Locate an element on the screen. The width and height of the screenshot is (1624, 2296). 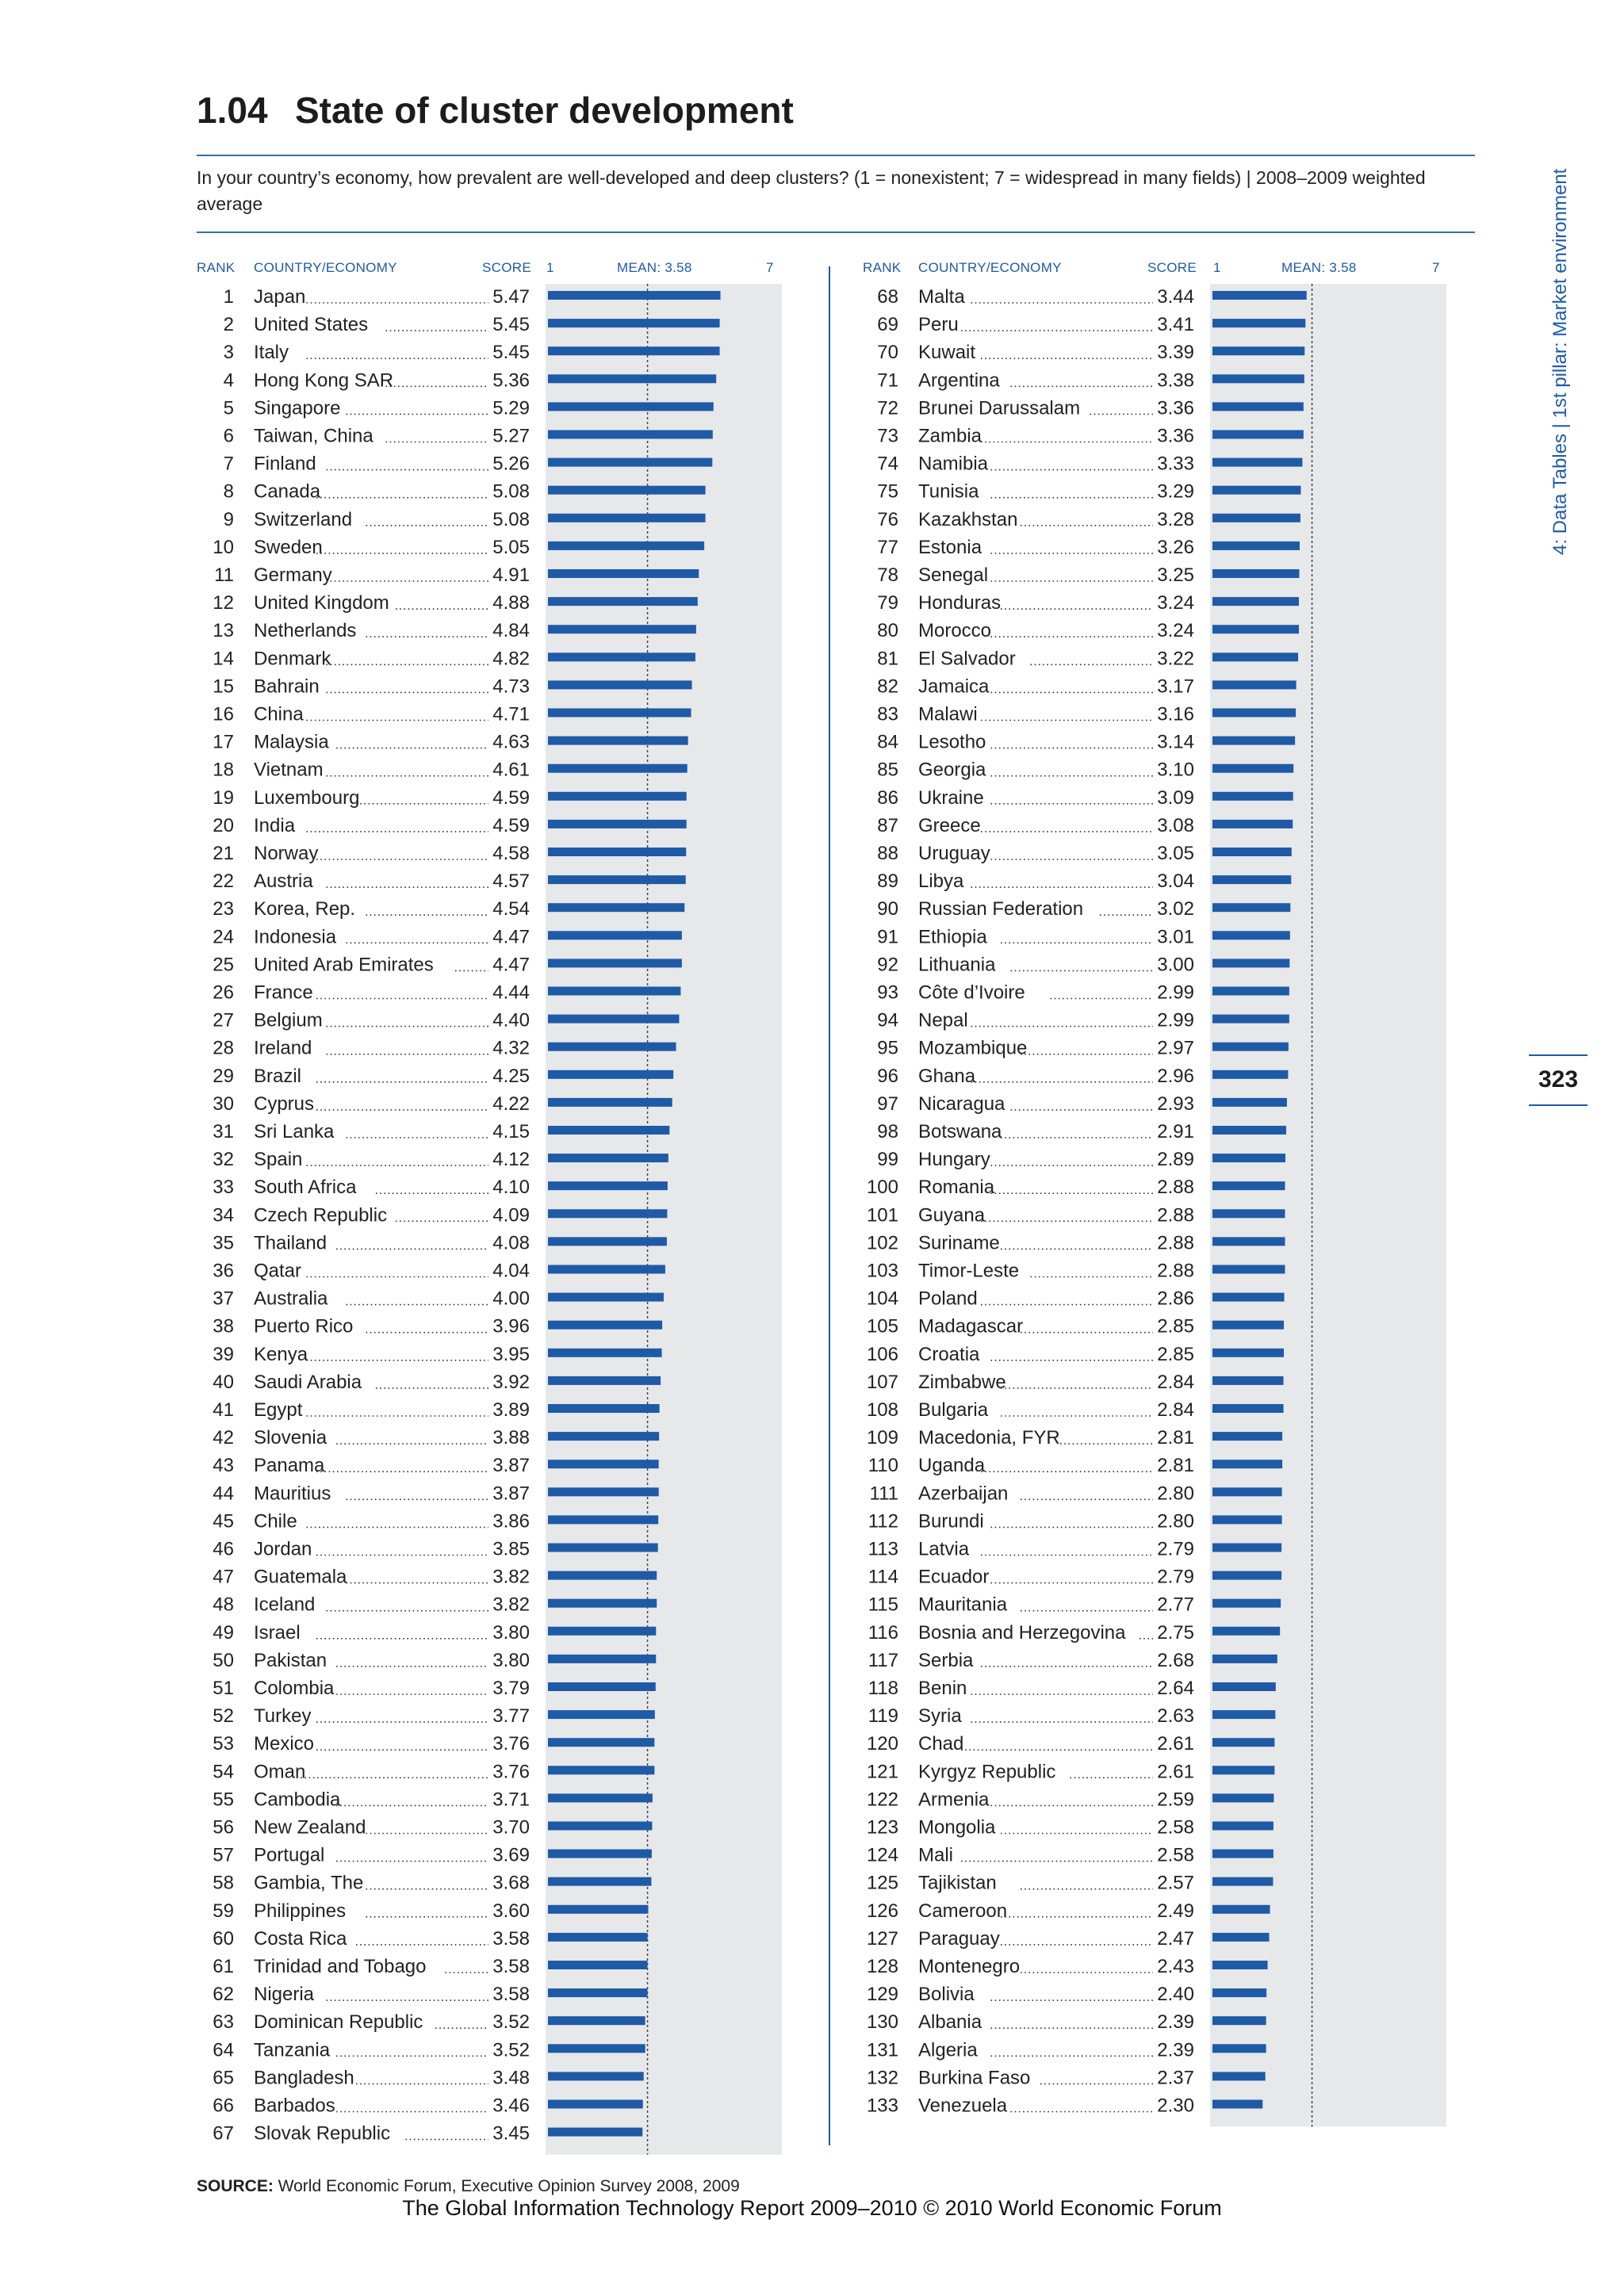
rank-label: 133 is located at coordinates (883, 2106).